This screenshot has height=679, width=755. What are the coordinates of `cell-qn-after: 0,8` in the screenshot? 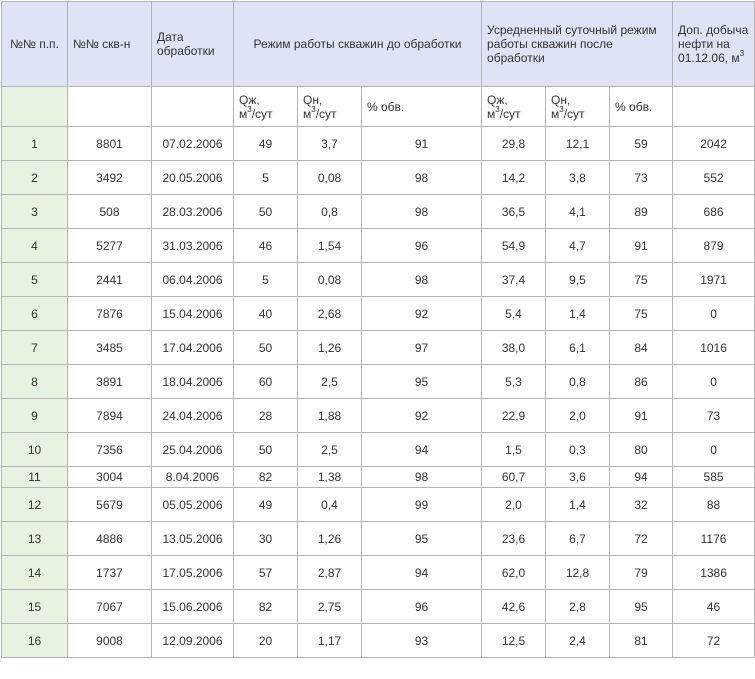 It's located at (578, 381).